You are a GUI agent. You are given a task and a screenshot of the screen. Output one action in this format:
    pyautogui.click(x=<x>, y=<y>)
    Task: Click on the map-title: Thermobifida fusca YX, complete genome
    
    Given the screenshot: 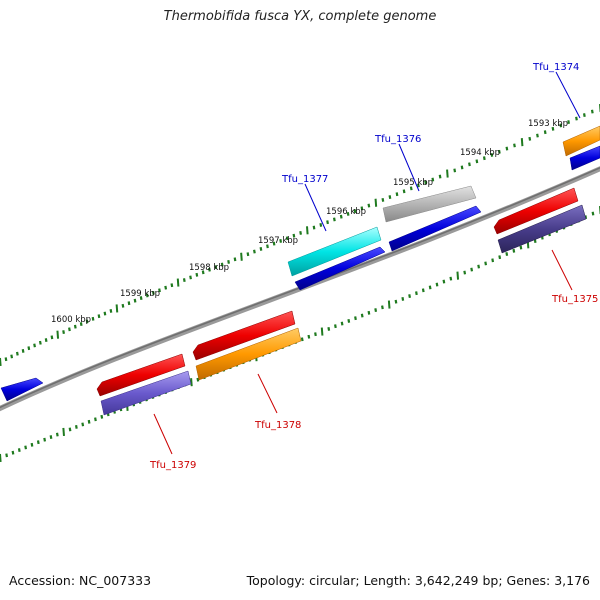 What is the action you would take?
    pyautogui.click(x=300, y=16)
    